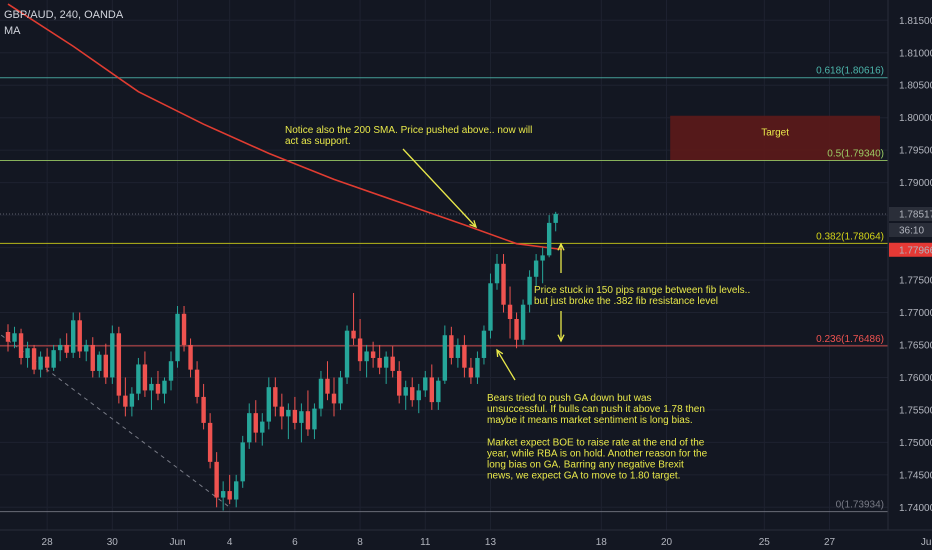 The image size is (932, 550). What do you see at coordinates (860, 505) in the screenshot?
I see `fib-level-label: 0(1.73934)` at bounding box center [860, 505].